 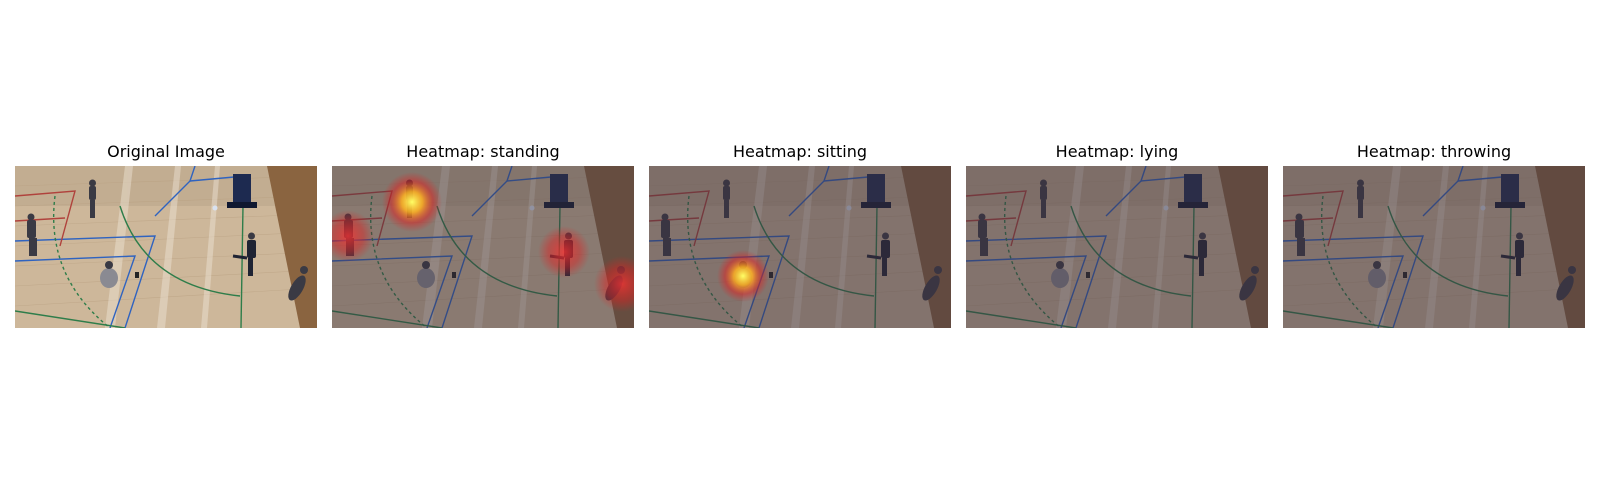 What do you see at coordinates (800, 151) in the screenshot?
I see `panel-title: Heatmap: sitting` at bounding box center [800, 151].